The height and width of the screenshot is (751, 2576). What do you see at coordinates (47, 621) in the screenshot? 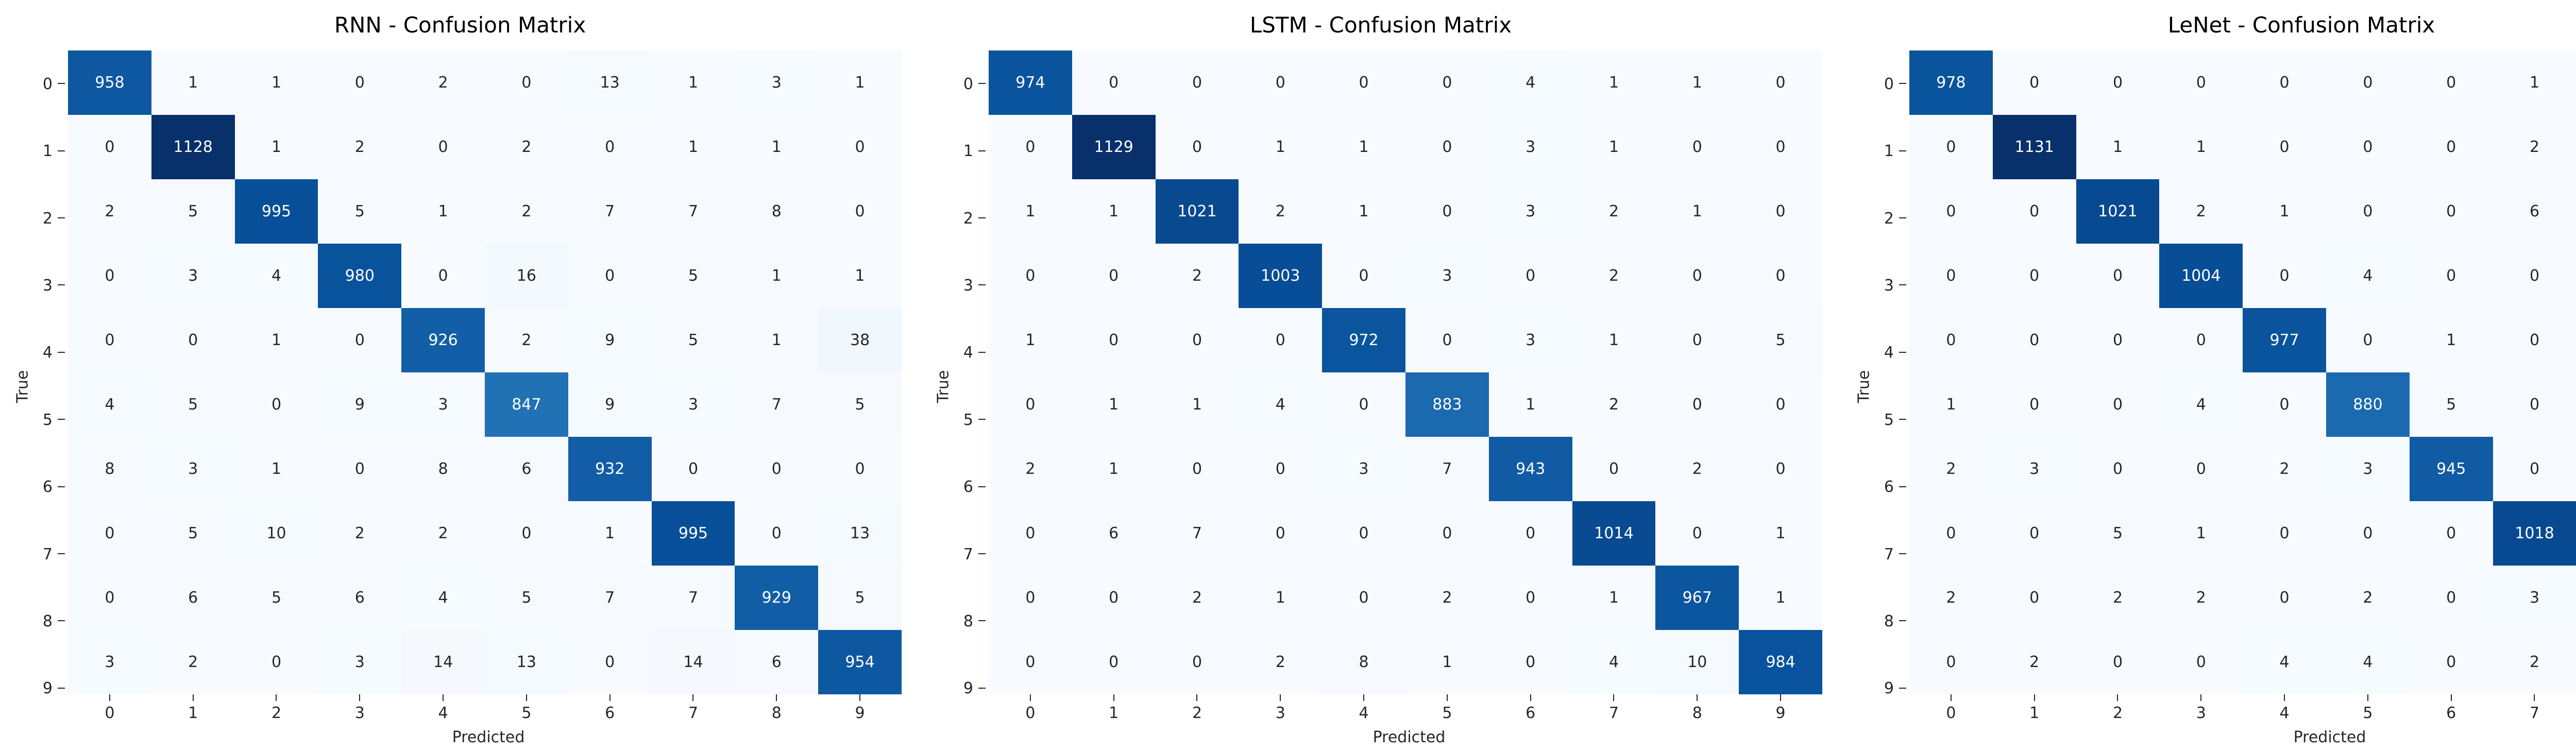
I see `y-tick-text: 8` at bounding box center [47, 621].